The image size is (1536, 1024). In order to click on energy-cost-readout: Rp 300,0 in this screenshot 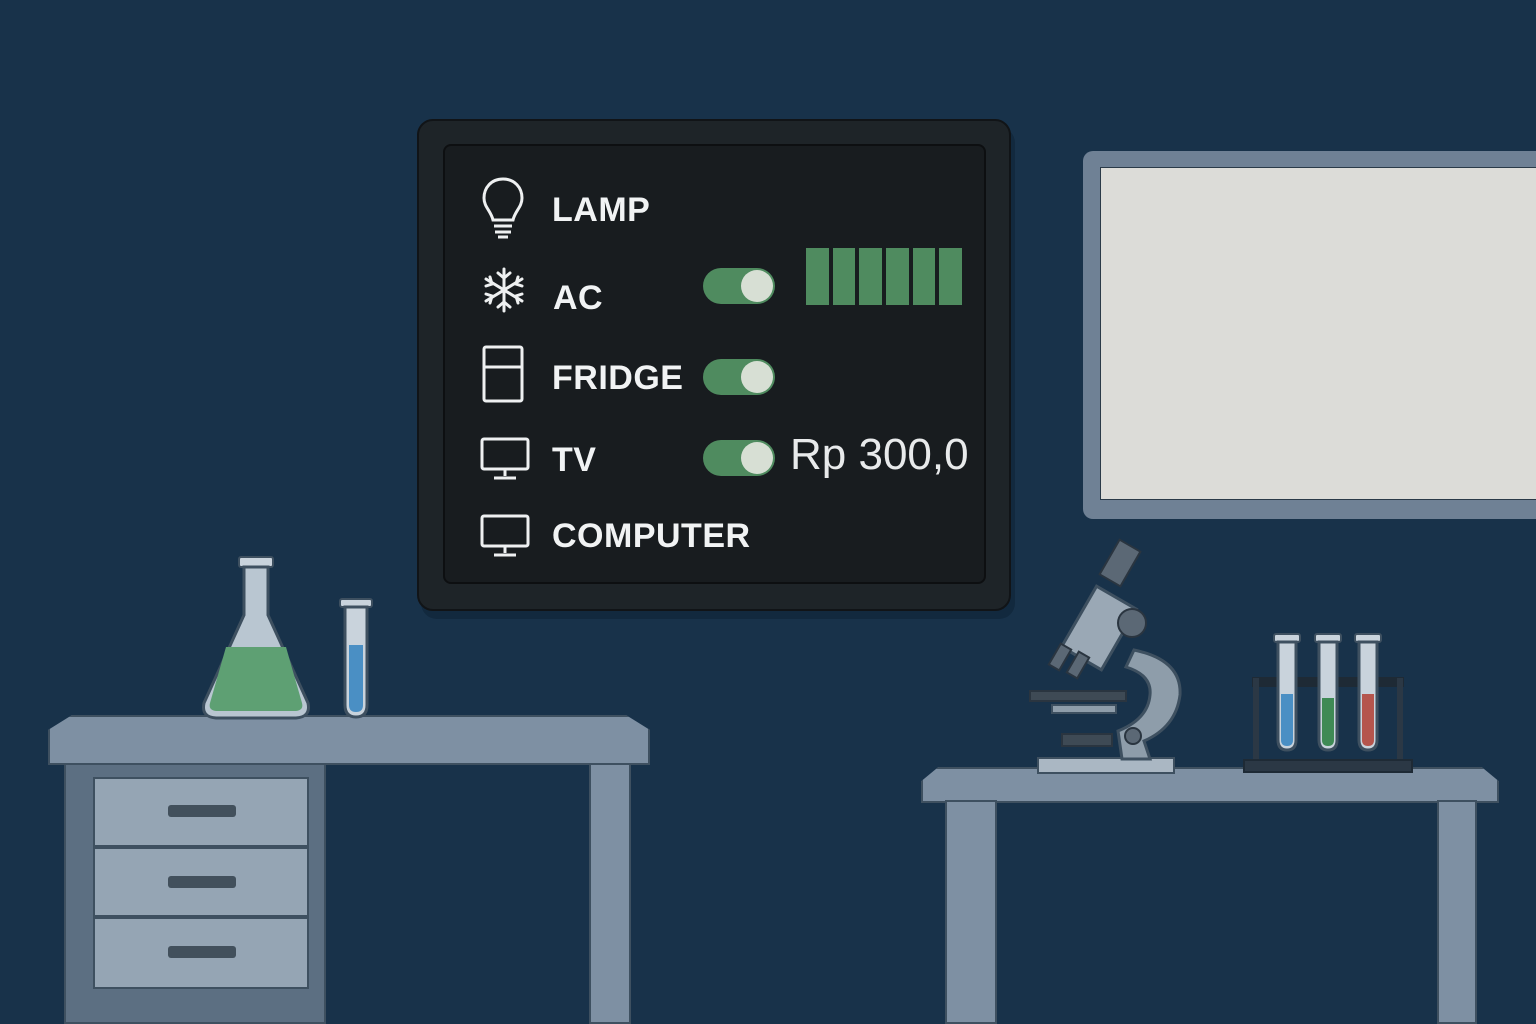, I will do `click(879, 454)`.